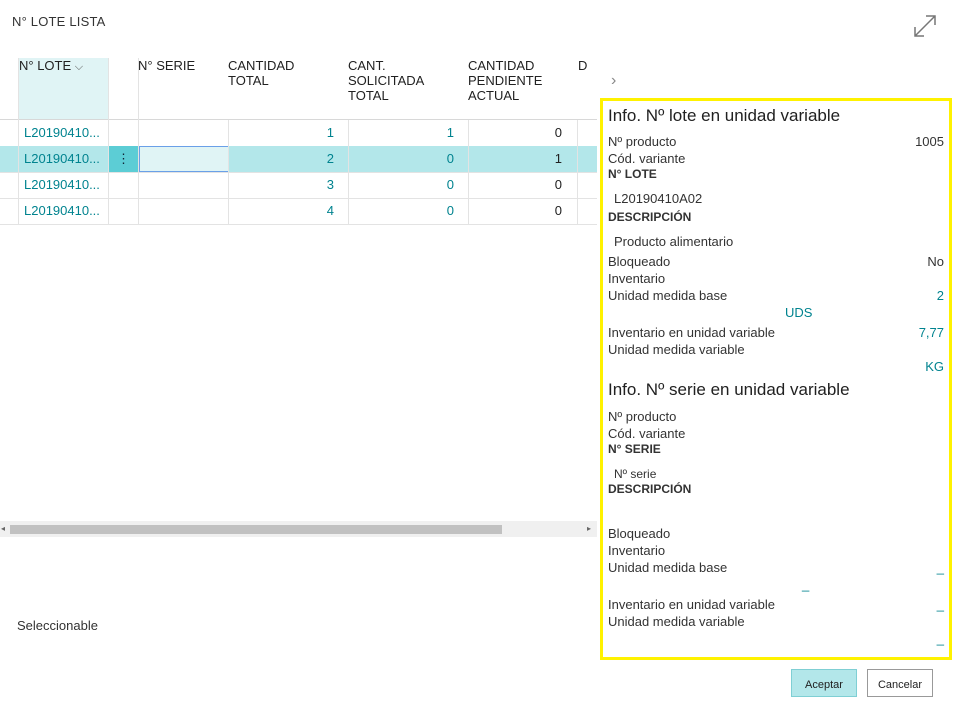  I want to click on lot-inv-var-value: 7,77, so click(931, 332).